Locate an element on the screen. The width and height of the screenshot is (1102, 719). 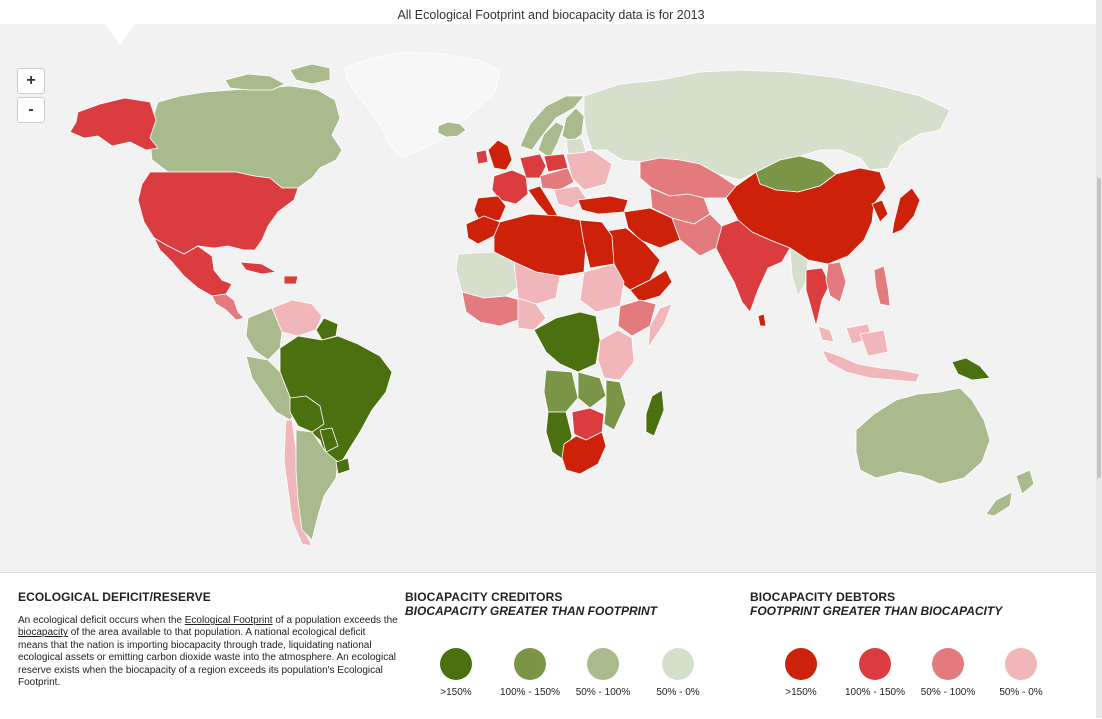
country-mexico is located at coordinates (193, 267).